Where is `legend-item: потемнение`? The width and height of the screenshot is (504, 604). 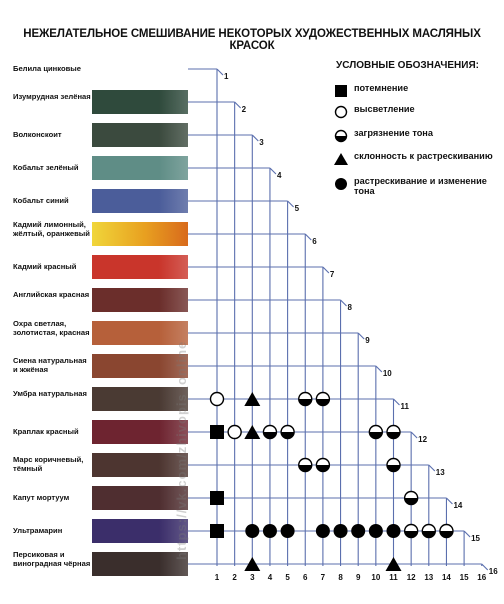
legend-item: потемнение is located at coordinates (415, 94).